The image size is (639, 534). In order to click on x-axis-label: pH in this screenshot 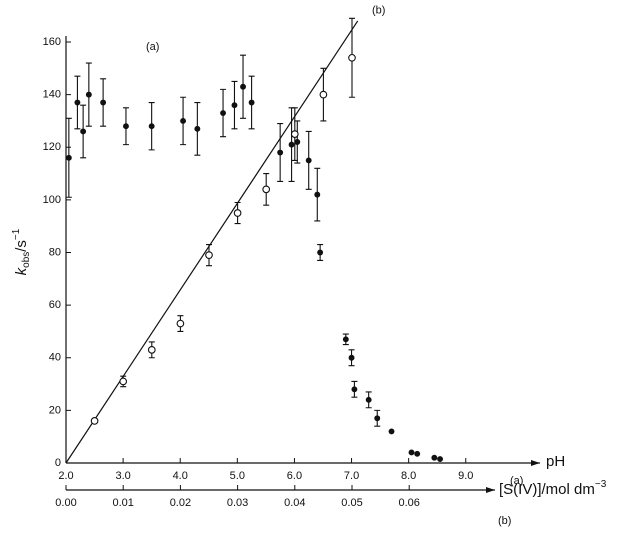, I will do `click(555, 461)`.